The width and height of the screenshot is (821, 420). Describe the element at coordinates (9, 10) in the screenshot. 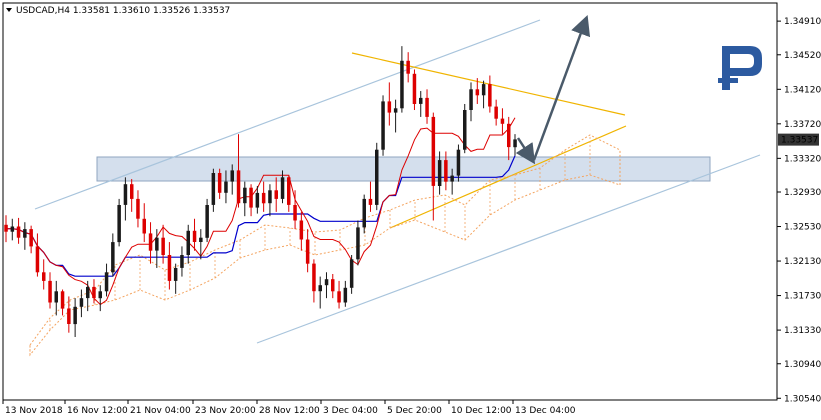

I see `triangle-down-icon` at that location.